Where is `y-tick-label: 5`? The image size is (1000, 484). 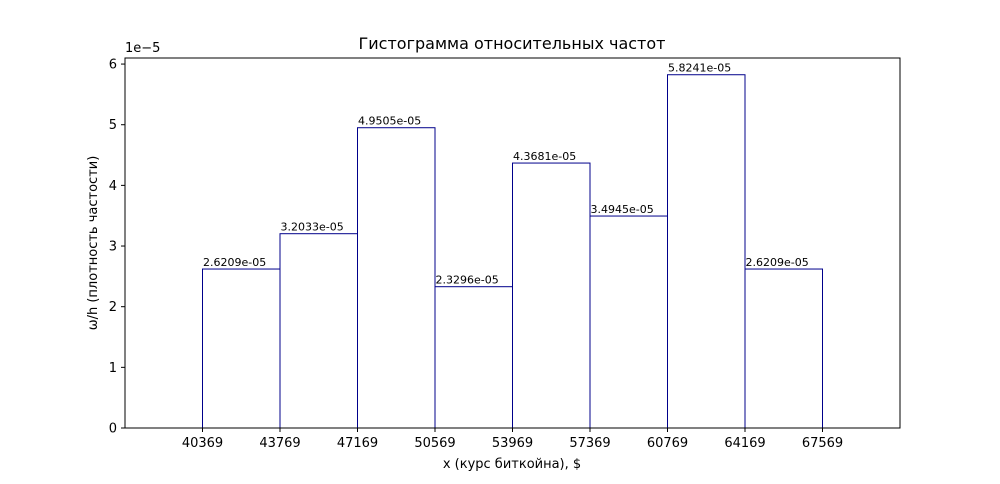 y-tick-label: 5 is located at coordinates (113, 125).